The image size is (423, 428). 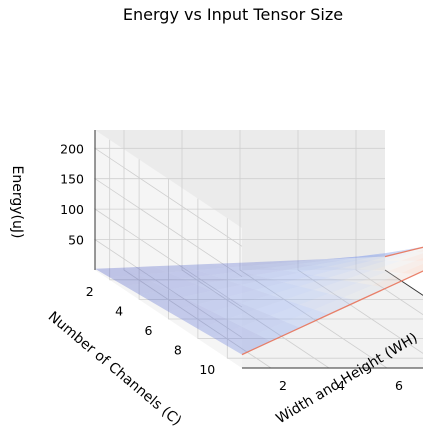 I want to click on x-tick-label: 2, so click(x=283, y=385).